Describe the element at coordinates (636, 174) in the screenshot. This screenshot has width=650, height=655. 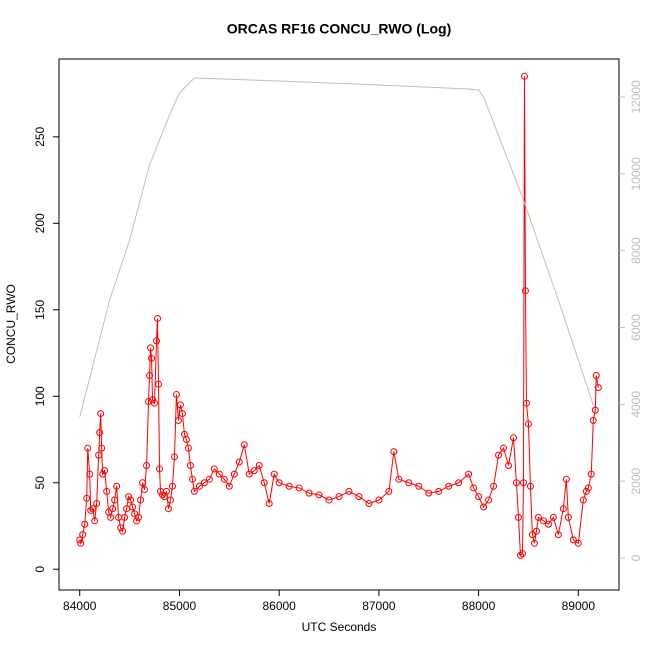
I see `y2-tick-label: 10000` at that location.